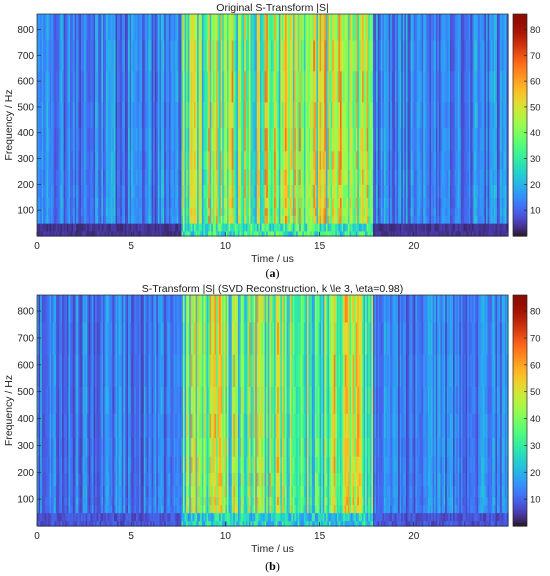  Describe the element at coordinates (535, 133) in the screenshot. I see `colorbar-tick-label: 40` at that location.